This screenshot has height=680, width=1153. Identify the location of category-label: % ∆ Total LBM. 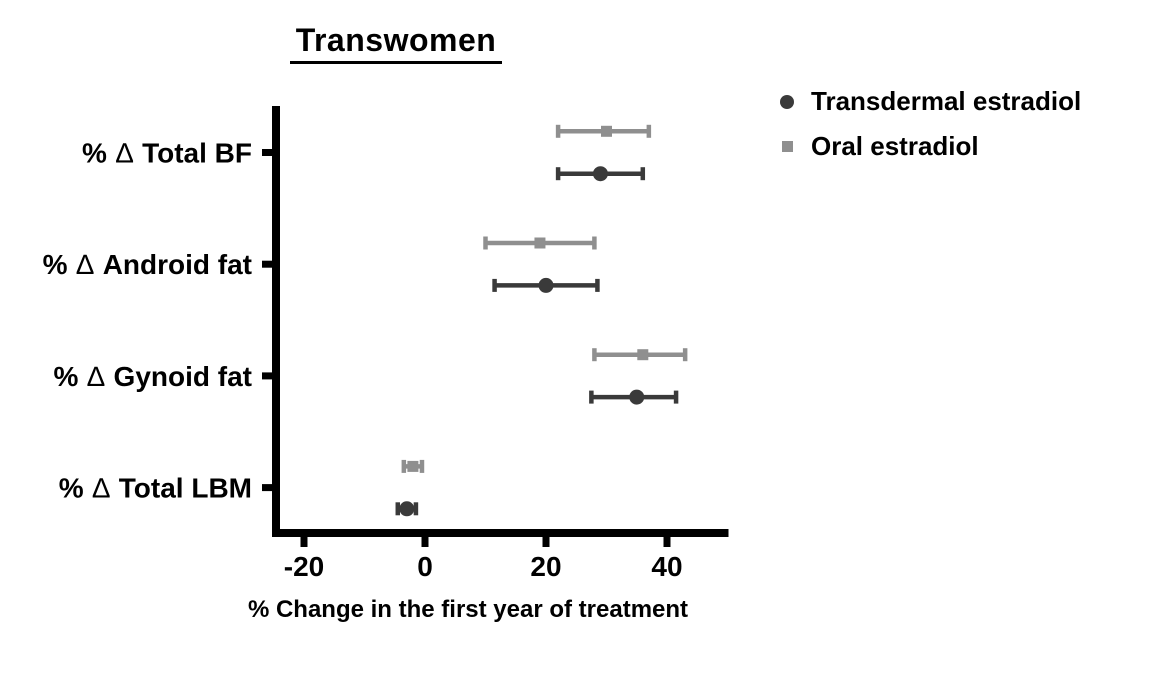
(155, 488).